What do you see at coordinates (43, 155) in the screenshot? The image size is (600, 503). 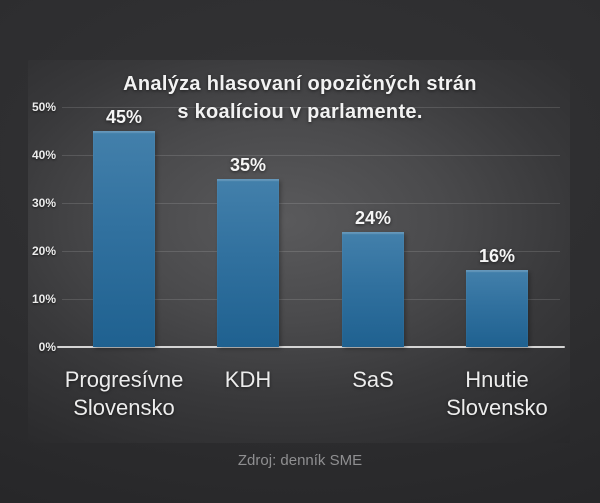 I see `y-tick-label: 40%` at bounding box center [43, 155].